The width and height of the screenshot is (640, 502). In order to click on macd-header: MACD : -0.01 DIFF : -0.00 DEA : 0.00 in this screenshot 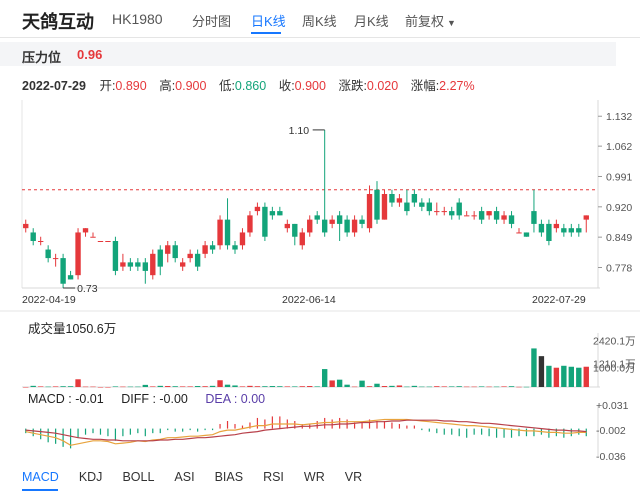, I will do `click(153, 399)`.